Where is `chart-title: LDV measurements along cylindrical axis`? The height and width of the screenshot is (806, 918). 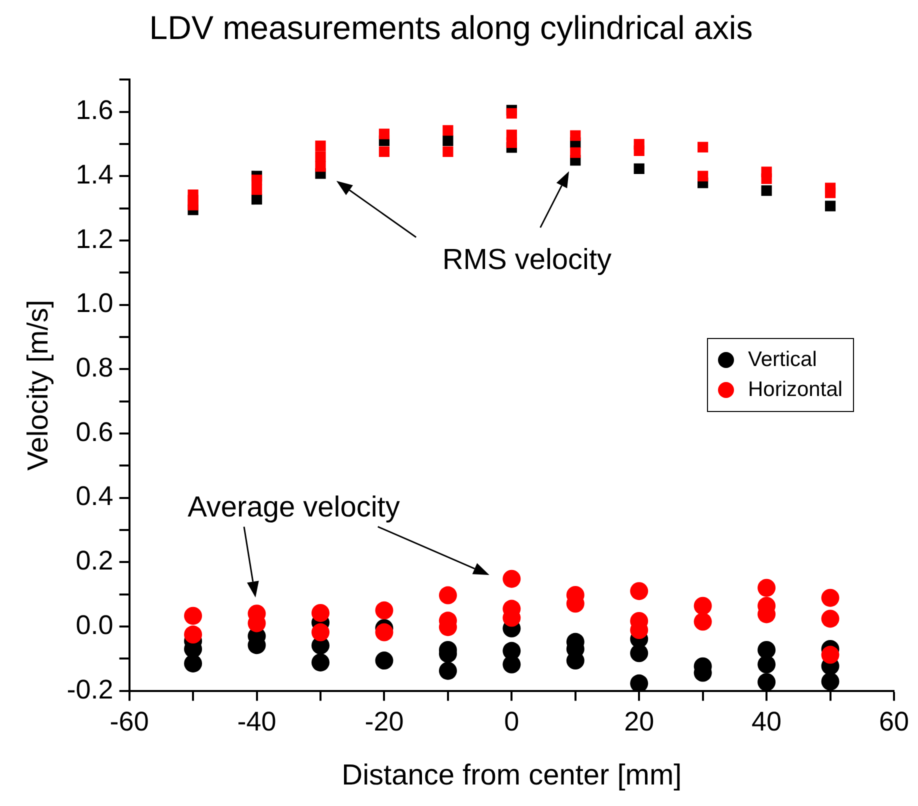 chart-title: LDV measurements along cylindrical axis is located at coordinates (451, 27).